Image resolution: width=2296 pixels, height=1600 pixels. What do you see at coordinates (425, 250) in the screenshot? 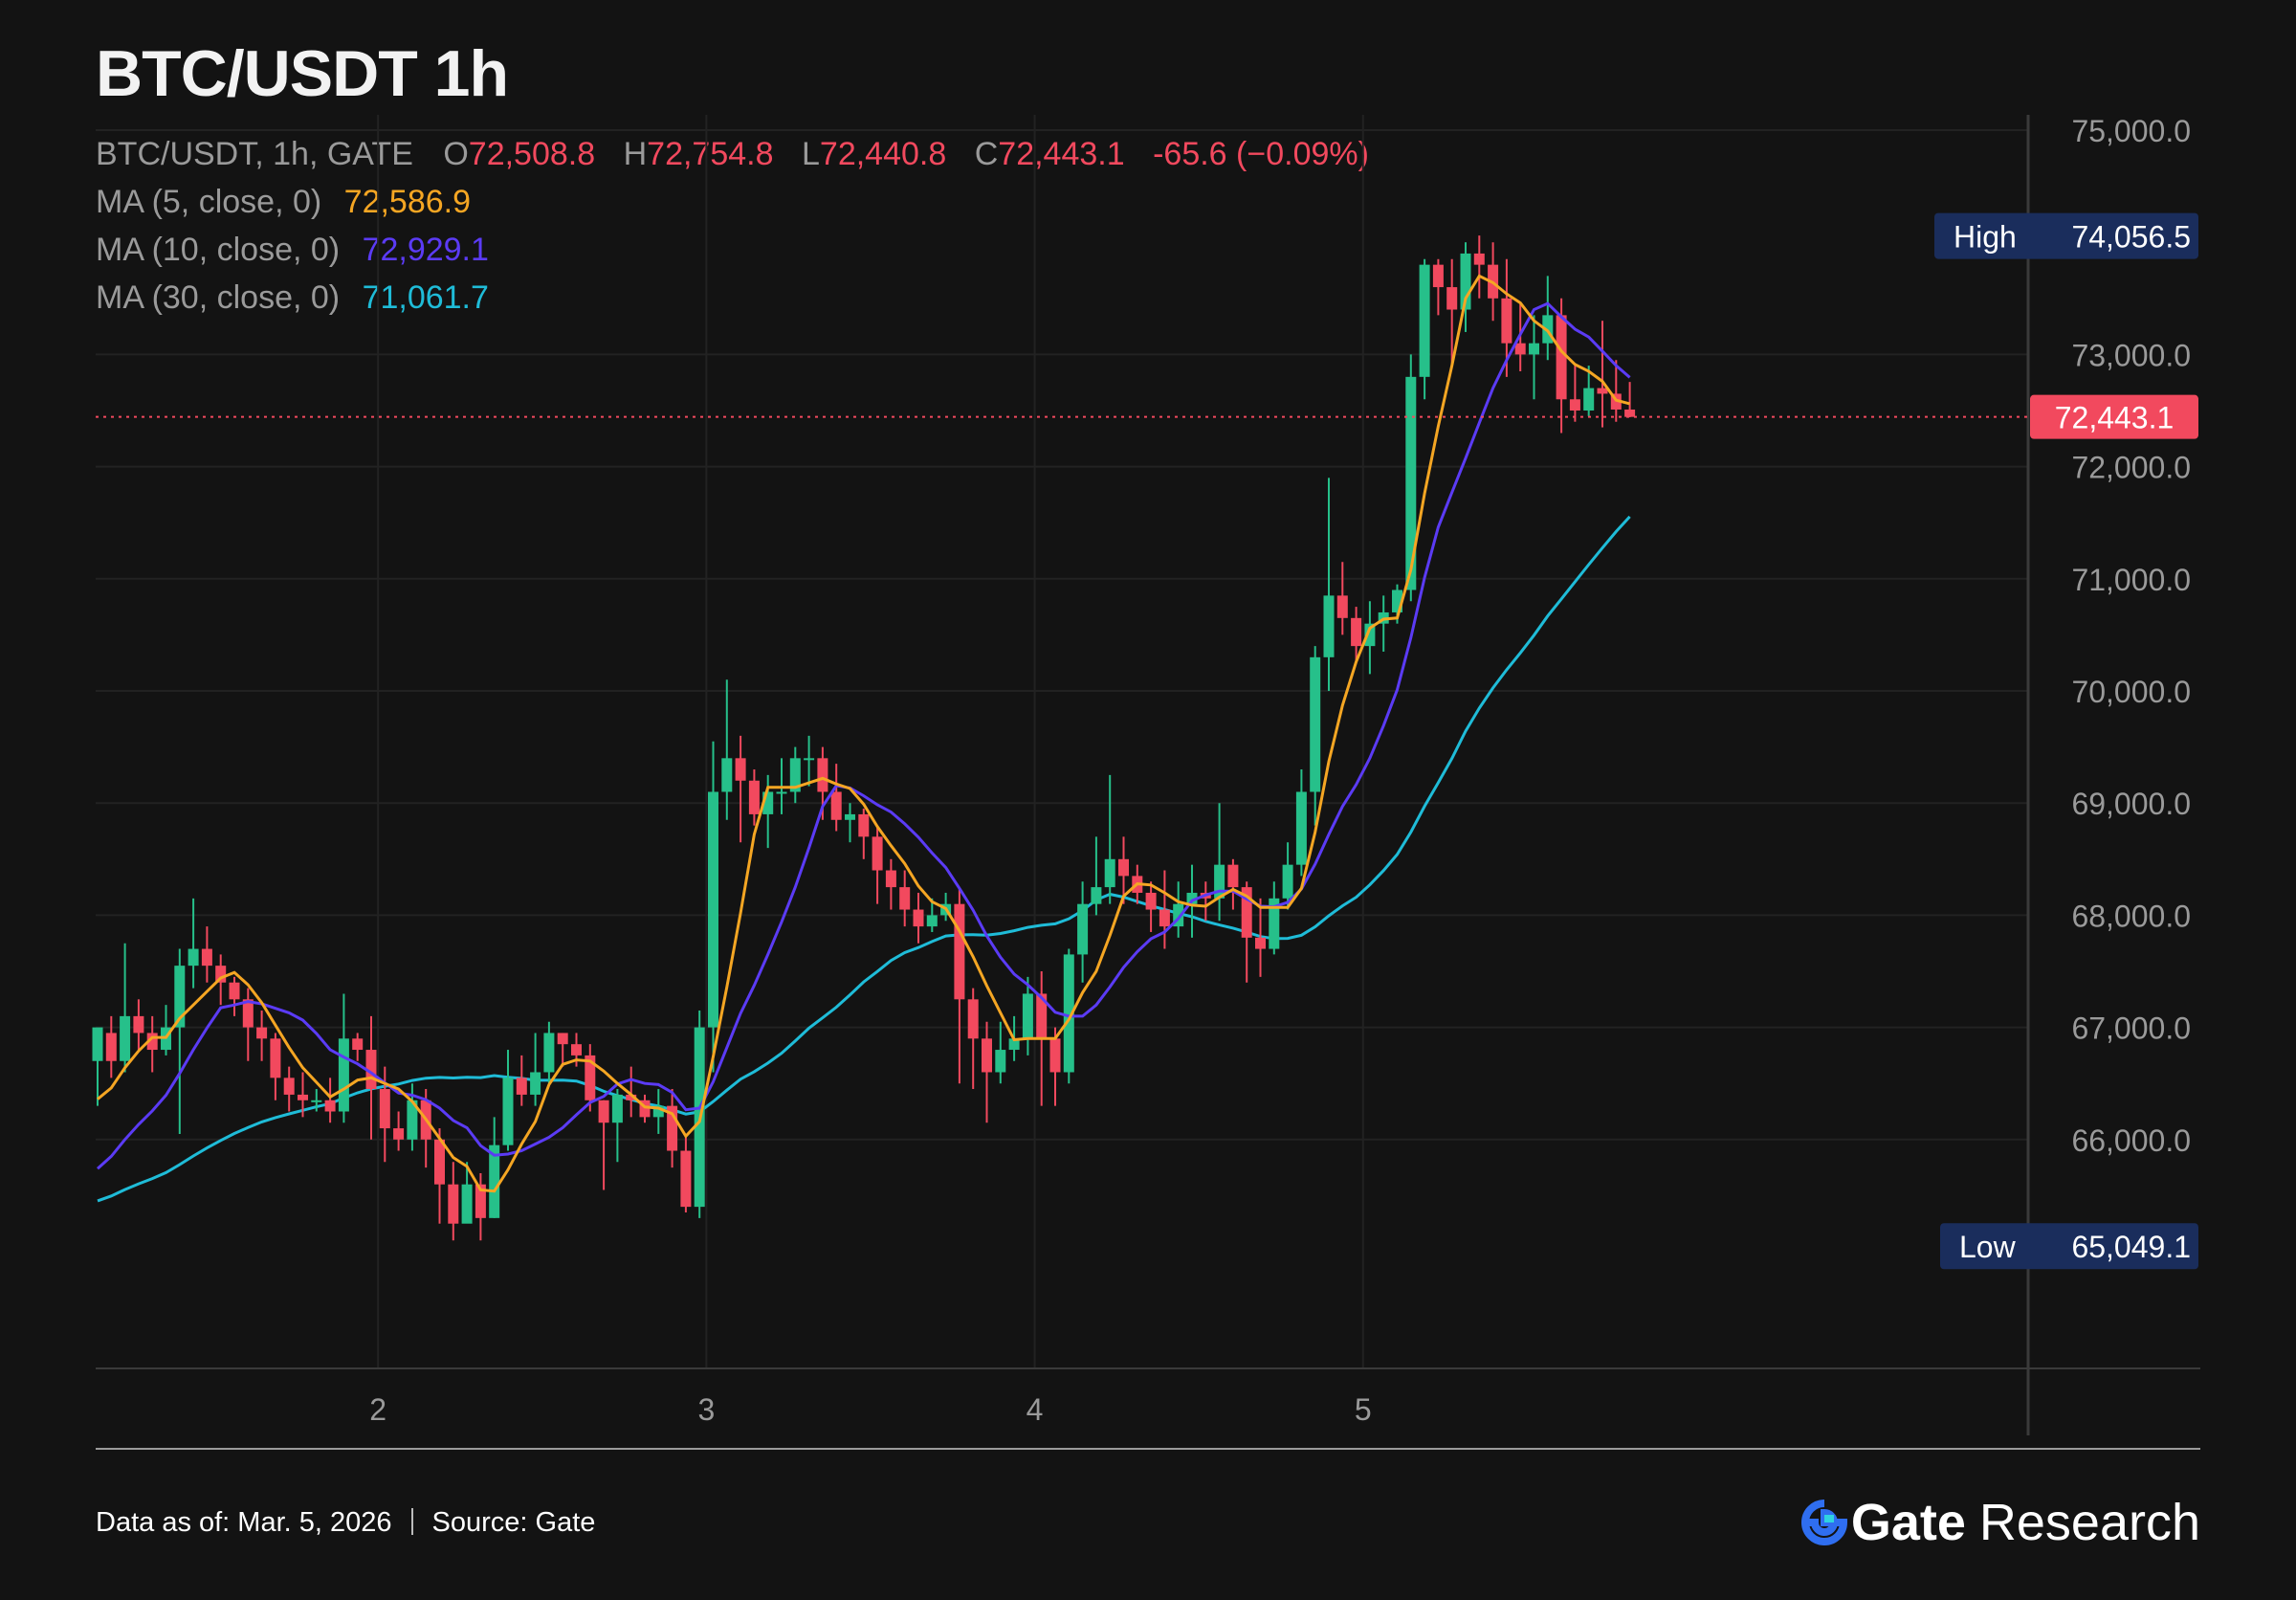
I see `ma10-value: 72,929.1` at bounding box center [425, 250].